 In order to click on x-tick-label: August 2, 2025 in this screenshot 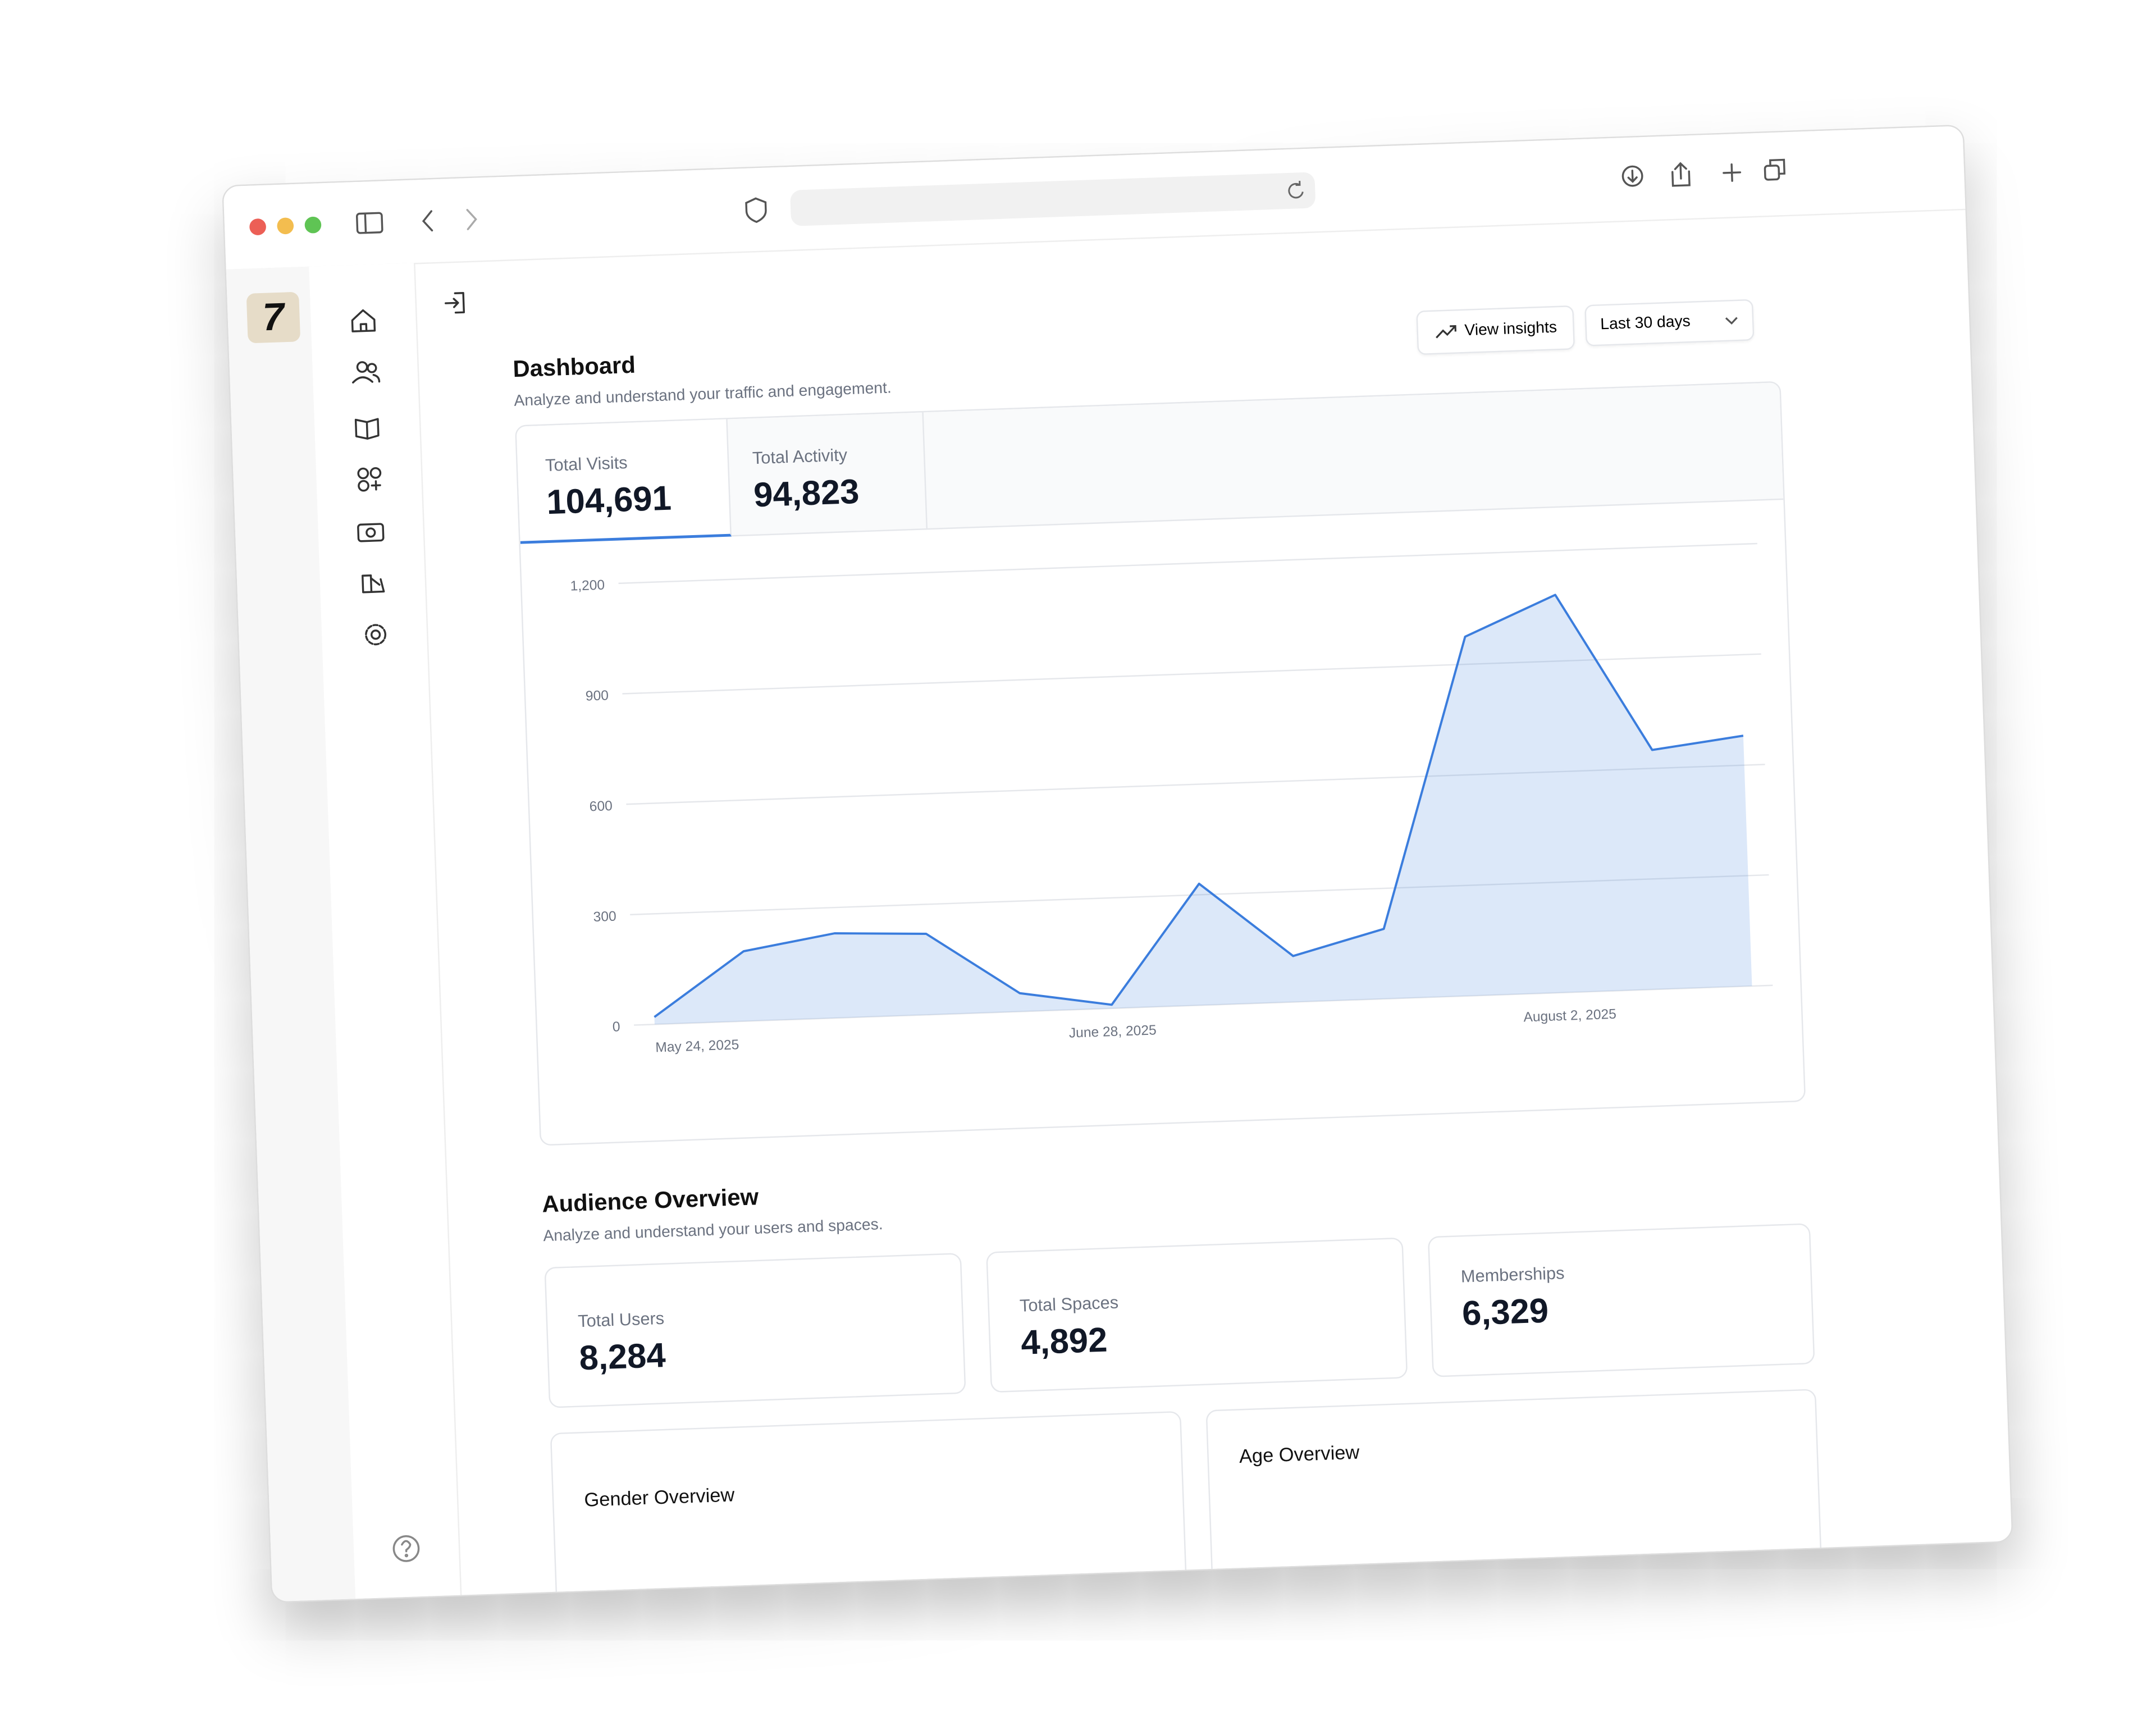, I will do `click(1569, 1016)`.